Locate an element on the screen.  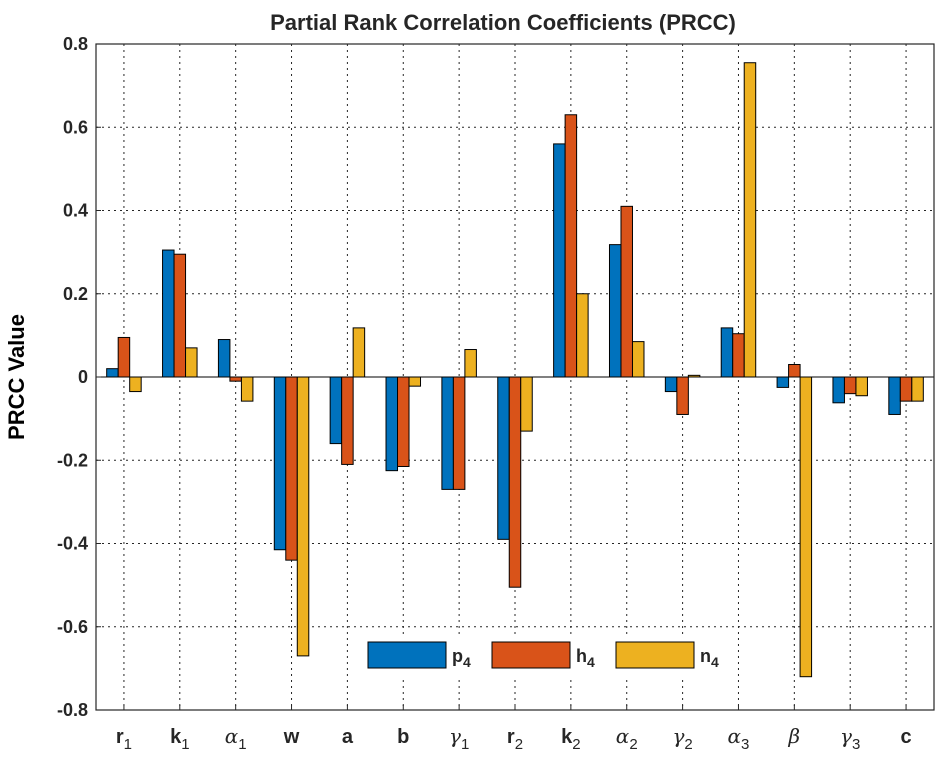
x-tick-label-6: γ1 is located at coordinates (459, 738).